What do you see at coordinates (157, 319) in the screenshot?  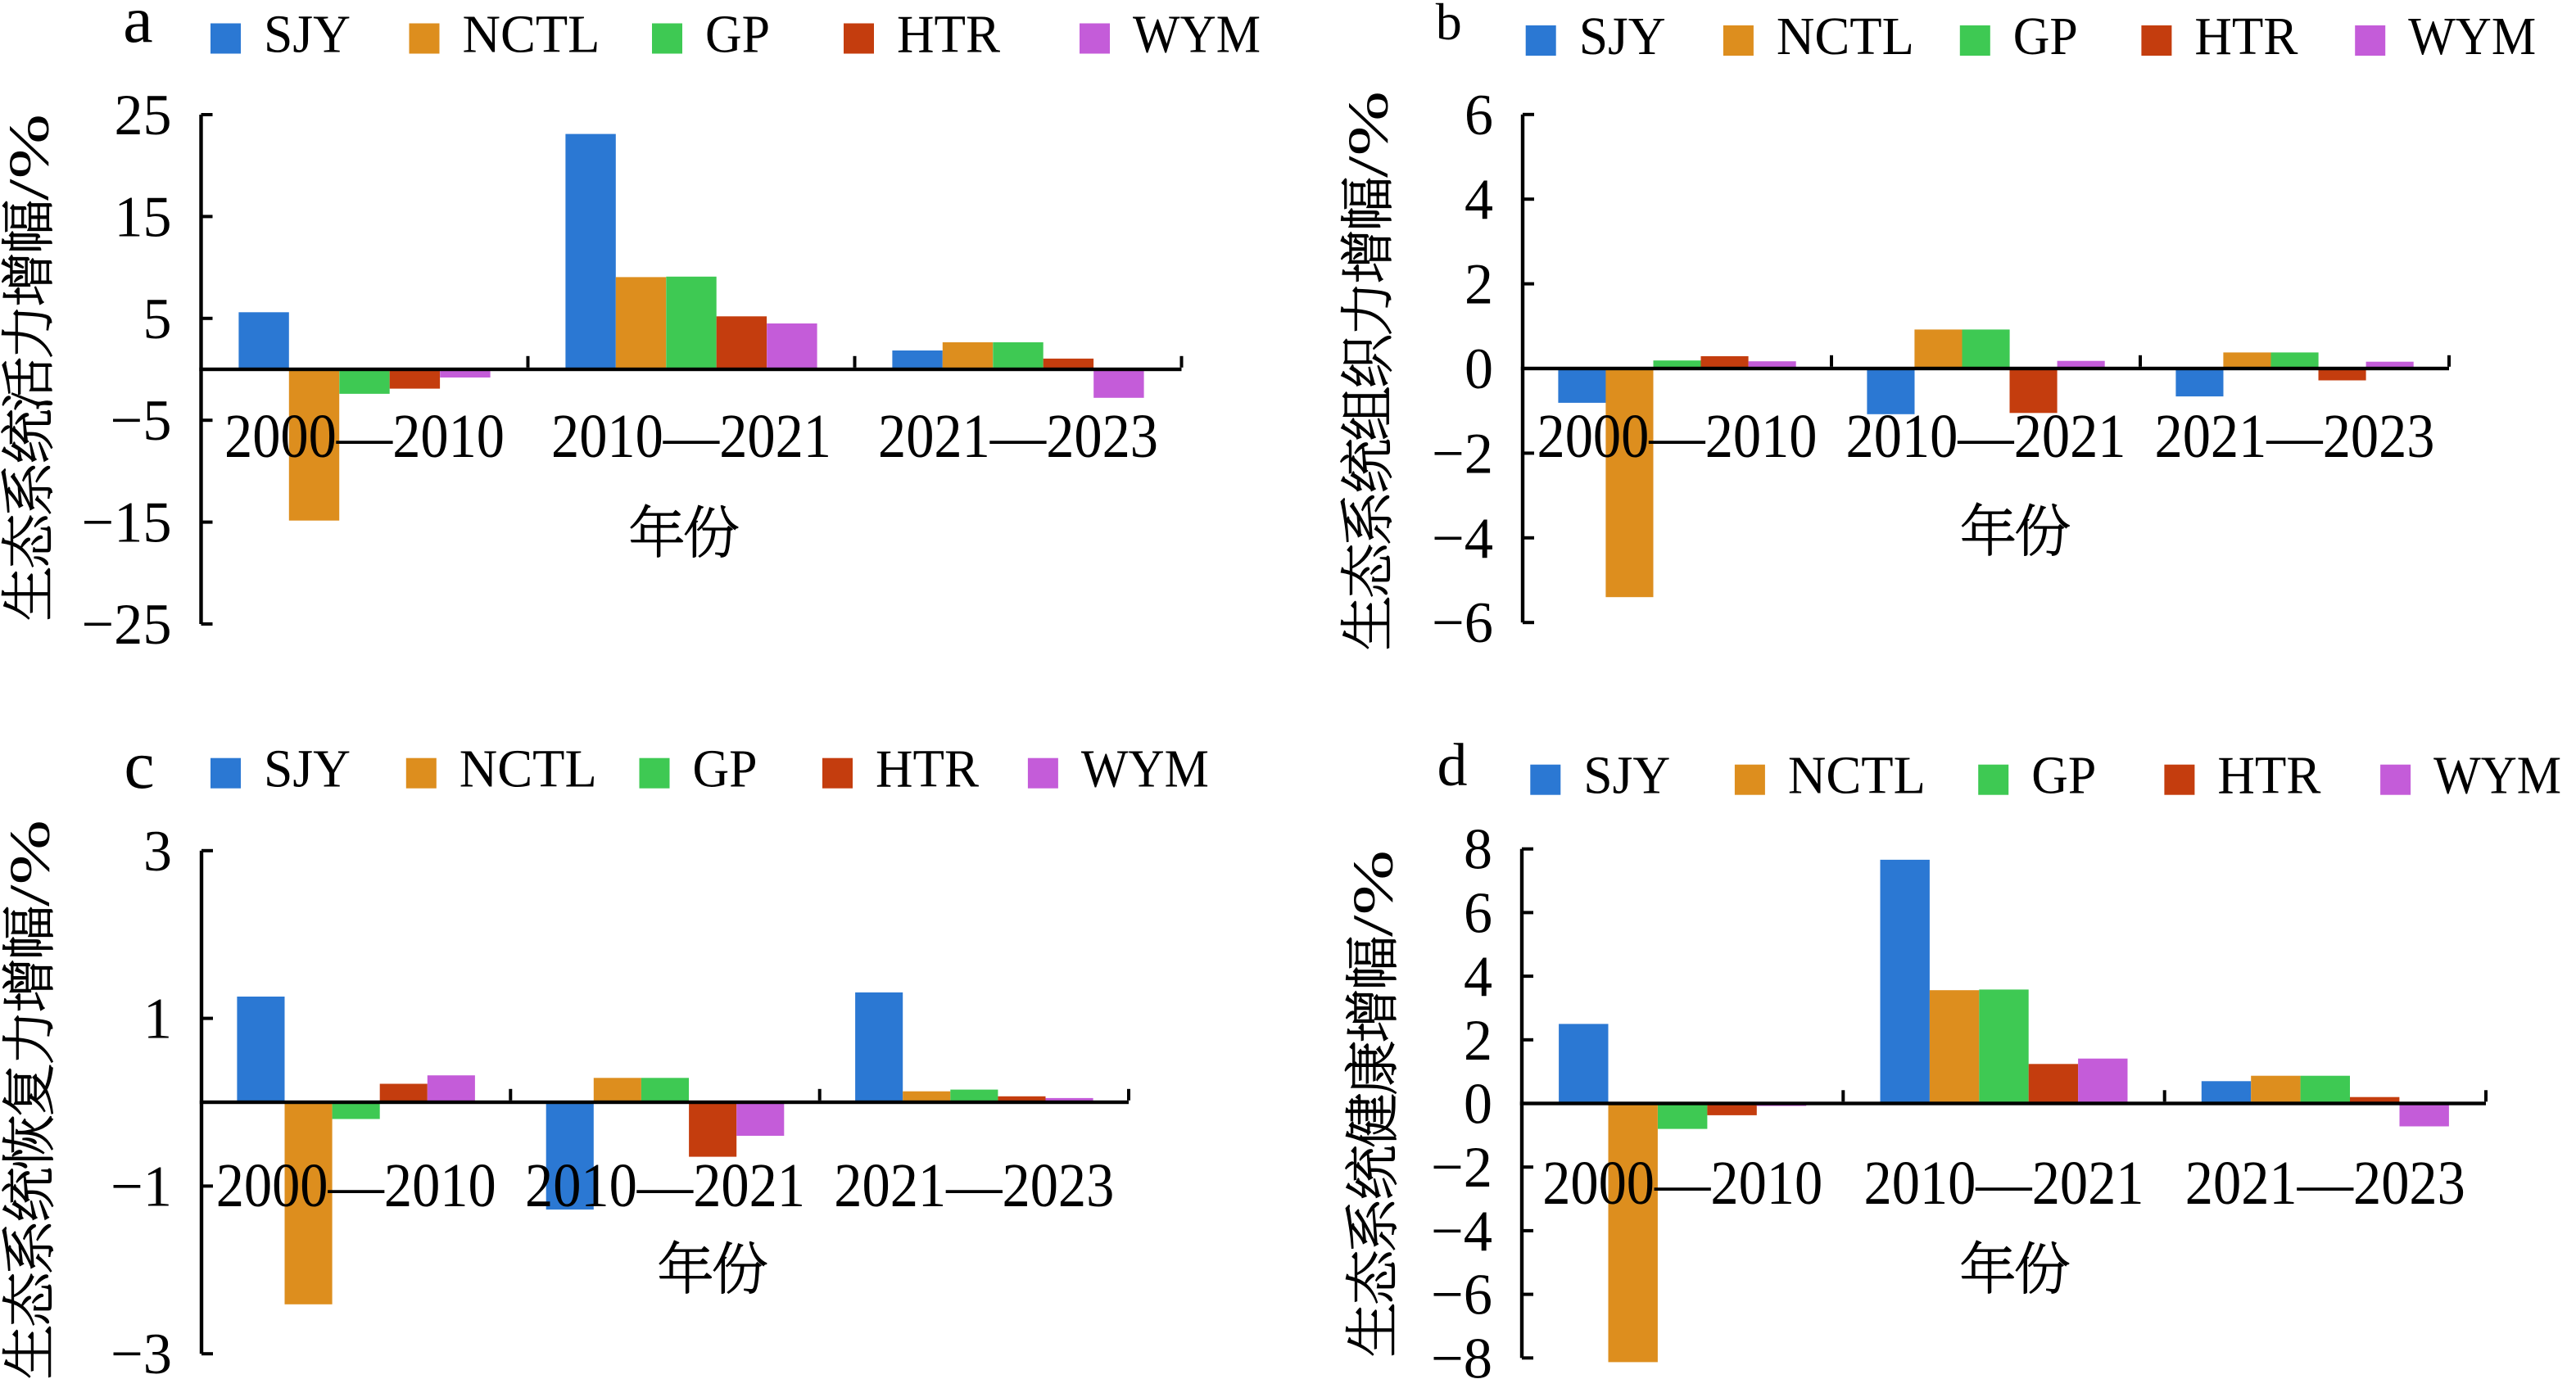 I see `svg-text: 5` at bounding box center [157, 319].